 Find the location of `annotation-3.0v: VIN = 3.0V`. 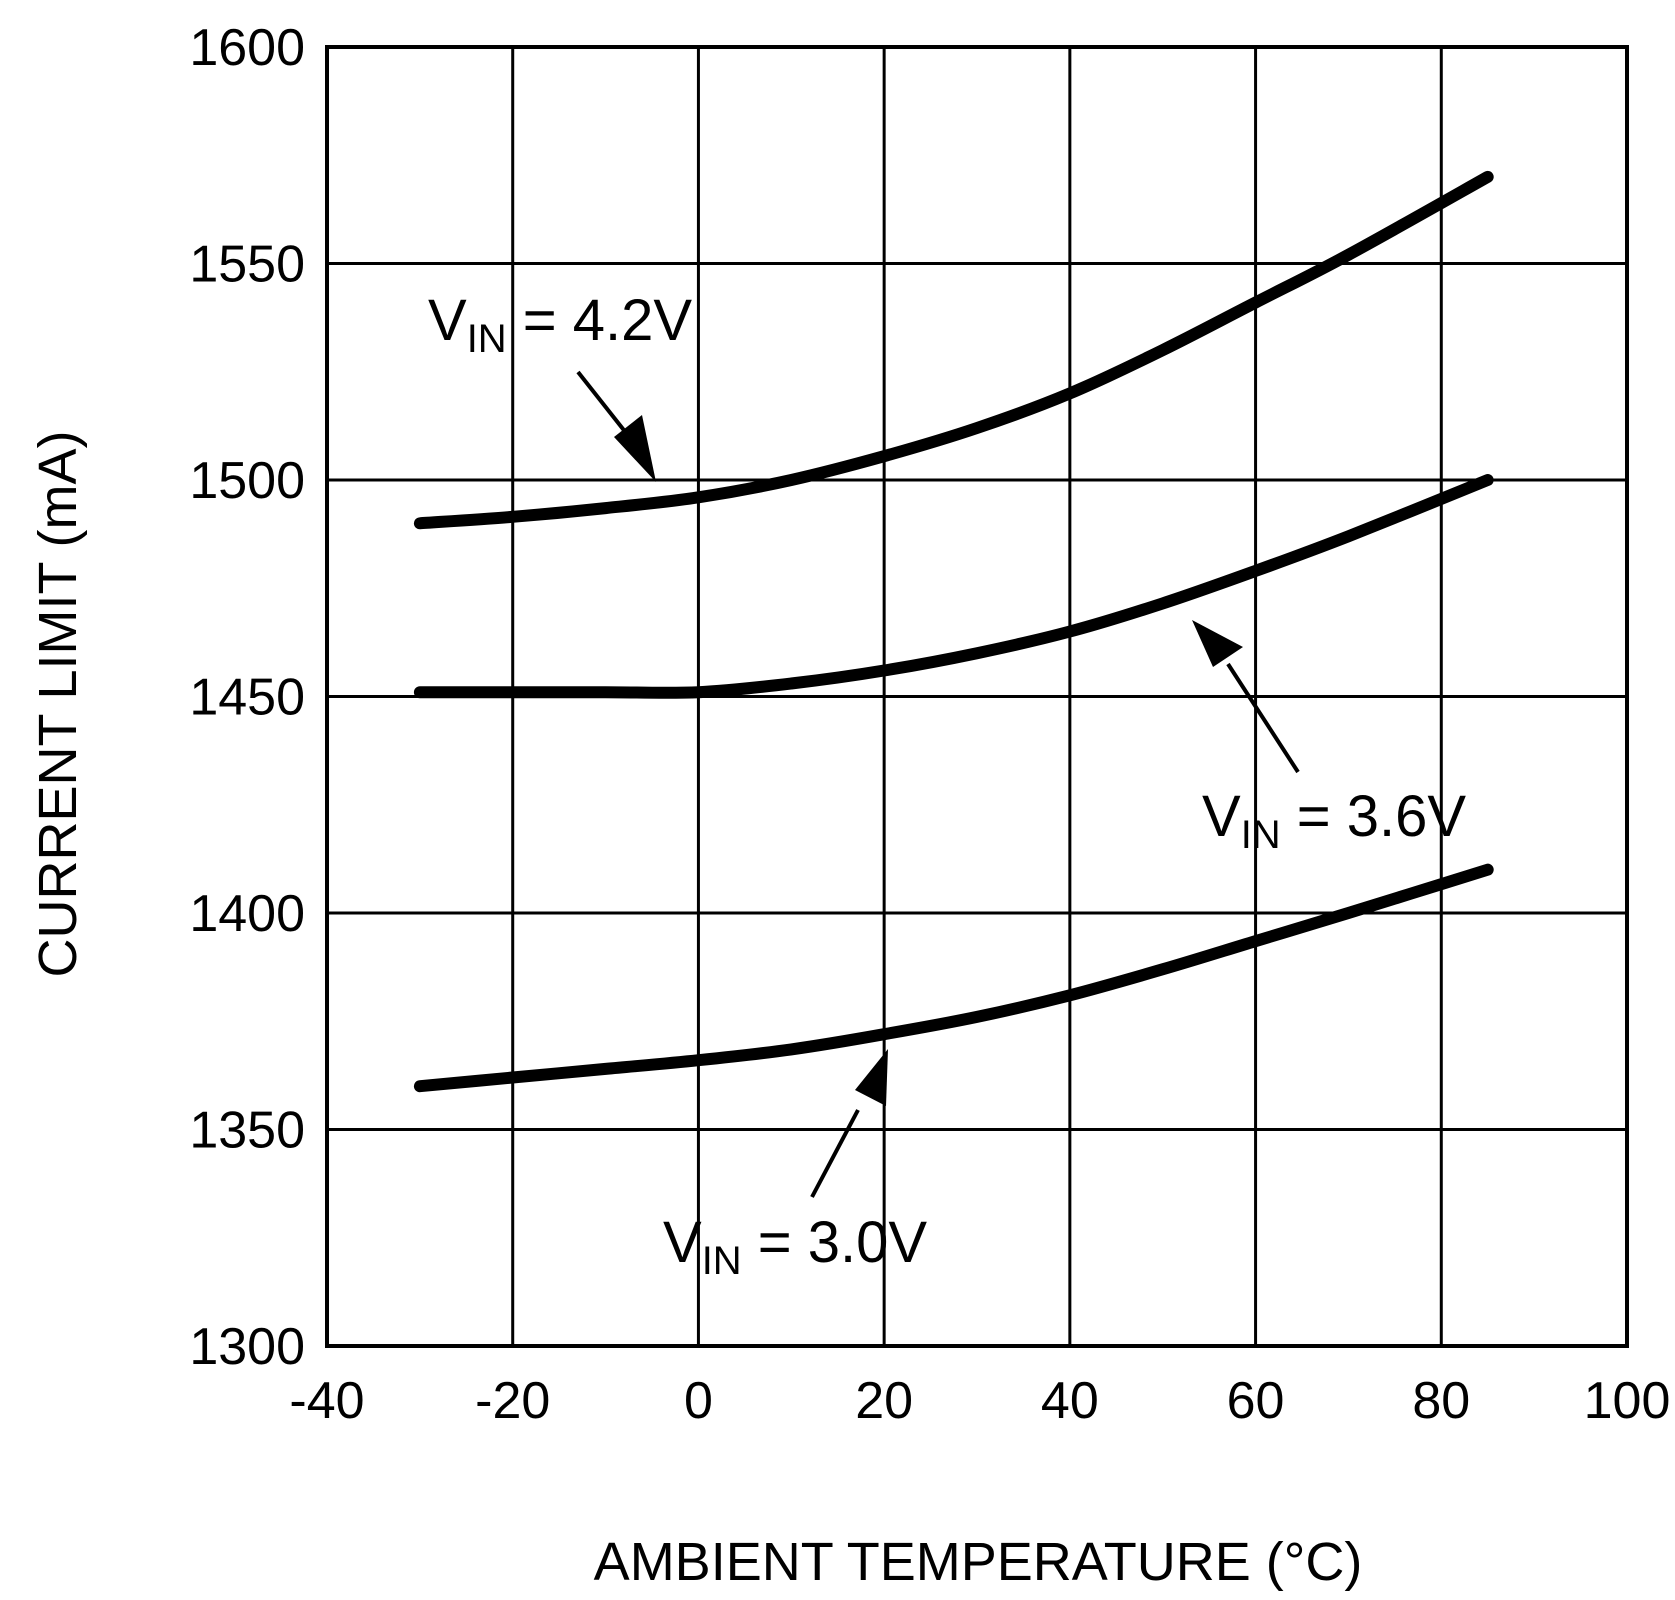

annotation-3.0v: VIN = 3.0V is located at coordinates (795, 1246).